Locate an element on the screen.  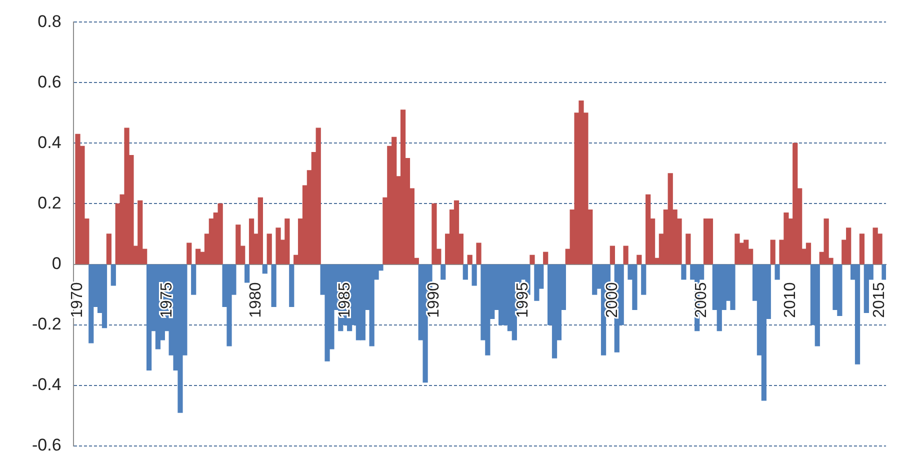
y-tick-label: 0 is located at coordinates (57, 263).